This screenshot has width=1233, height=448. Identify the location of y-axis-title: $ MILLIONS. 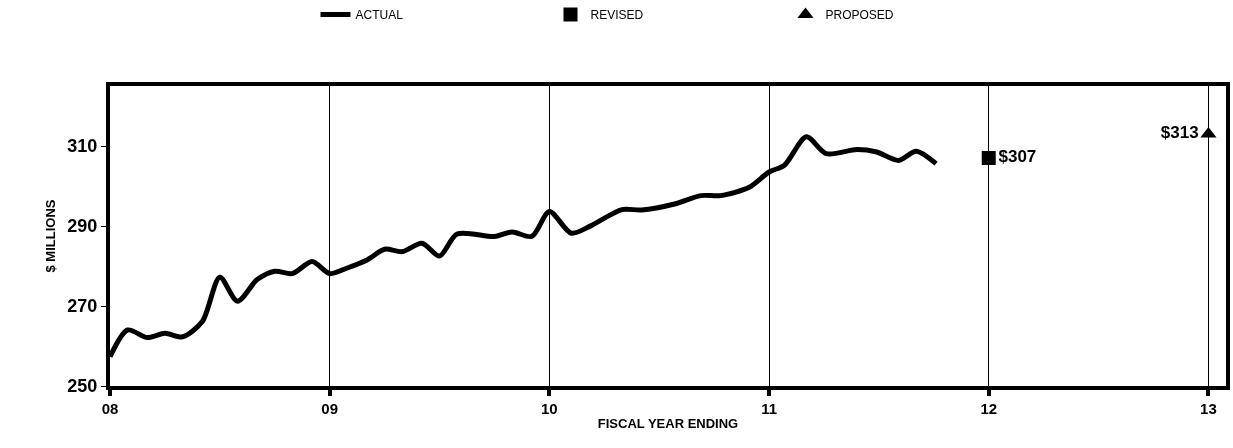
(50, 236).